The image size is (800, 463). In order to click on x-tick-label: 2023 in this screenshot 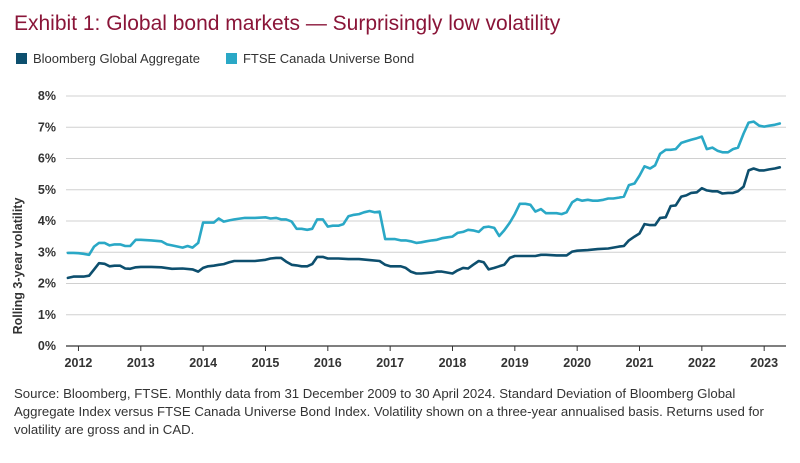, I will do `click(764, 363)`.